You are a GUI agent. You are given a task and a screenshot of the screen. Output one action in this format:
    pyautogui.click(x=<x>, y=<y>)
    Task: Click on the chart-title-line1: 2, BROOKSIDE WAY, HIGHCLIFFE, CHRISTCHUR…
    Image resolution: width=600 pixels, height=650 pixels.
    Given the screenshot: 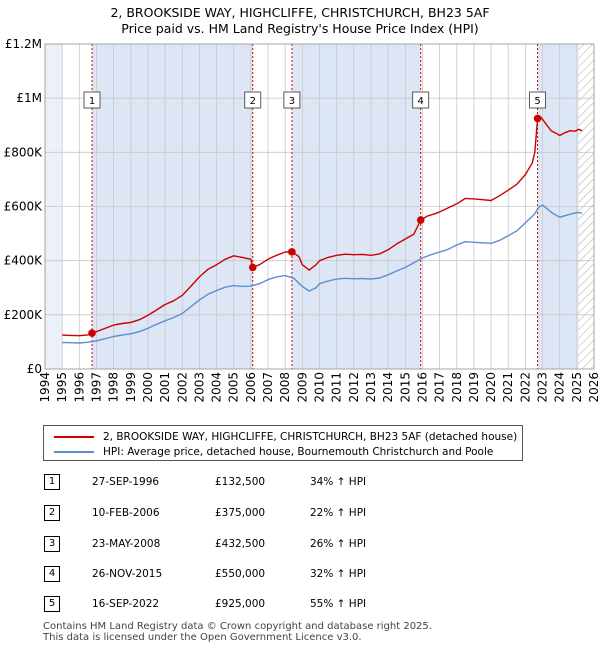 What is the action you would take?
    pyautogui.click(x=300, y=12)
    